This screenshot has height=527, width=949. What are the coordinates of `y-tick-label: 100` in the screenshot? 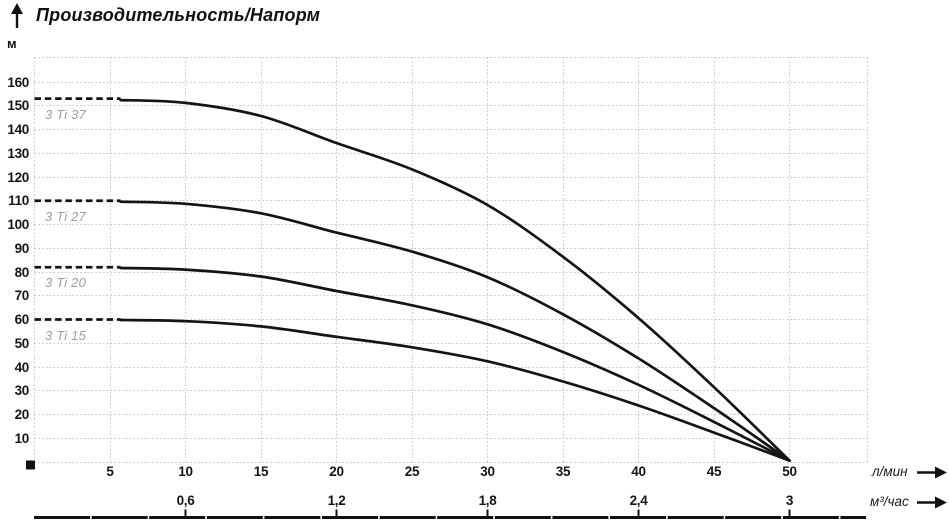 It's located at (18, 224).